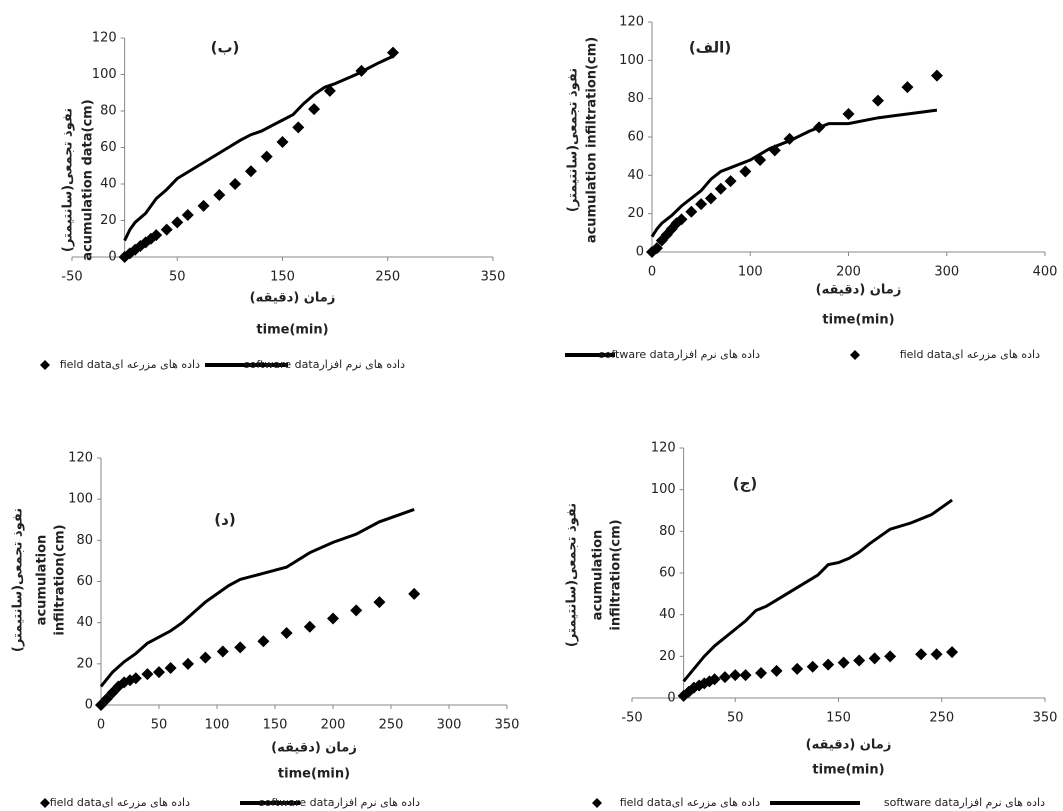 This screenshot has width=1063, height=811. Describe the element at coordinates (333, 725) in the screenshot. I see `x-tick-label: 200` at that location.